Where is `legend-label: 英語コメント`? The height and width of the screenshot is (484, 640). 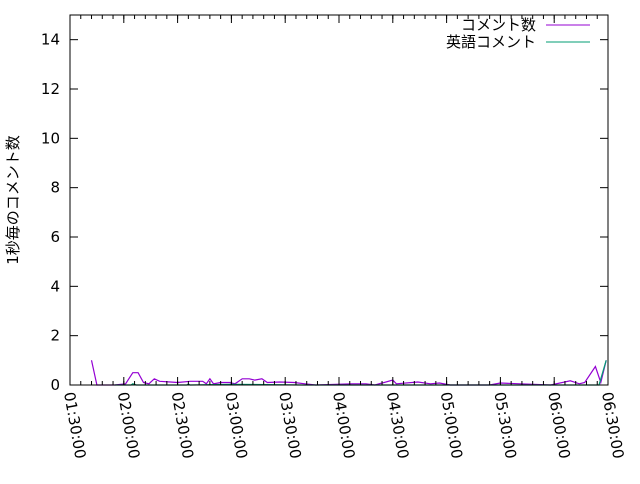 legend-label: 英語コメント is located at coordinates (491, 42).